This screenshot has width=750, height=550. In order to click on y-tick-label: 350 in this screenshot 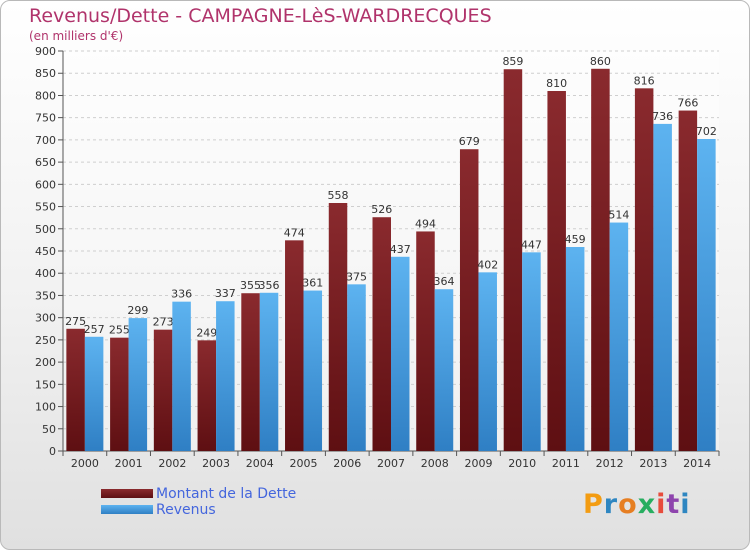, I will do `click(45, 295)`.